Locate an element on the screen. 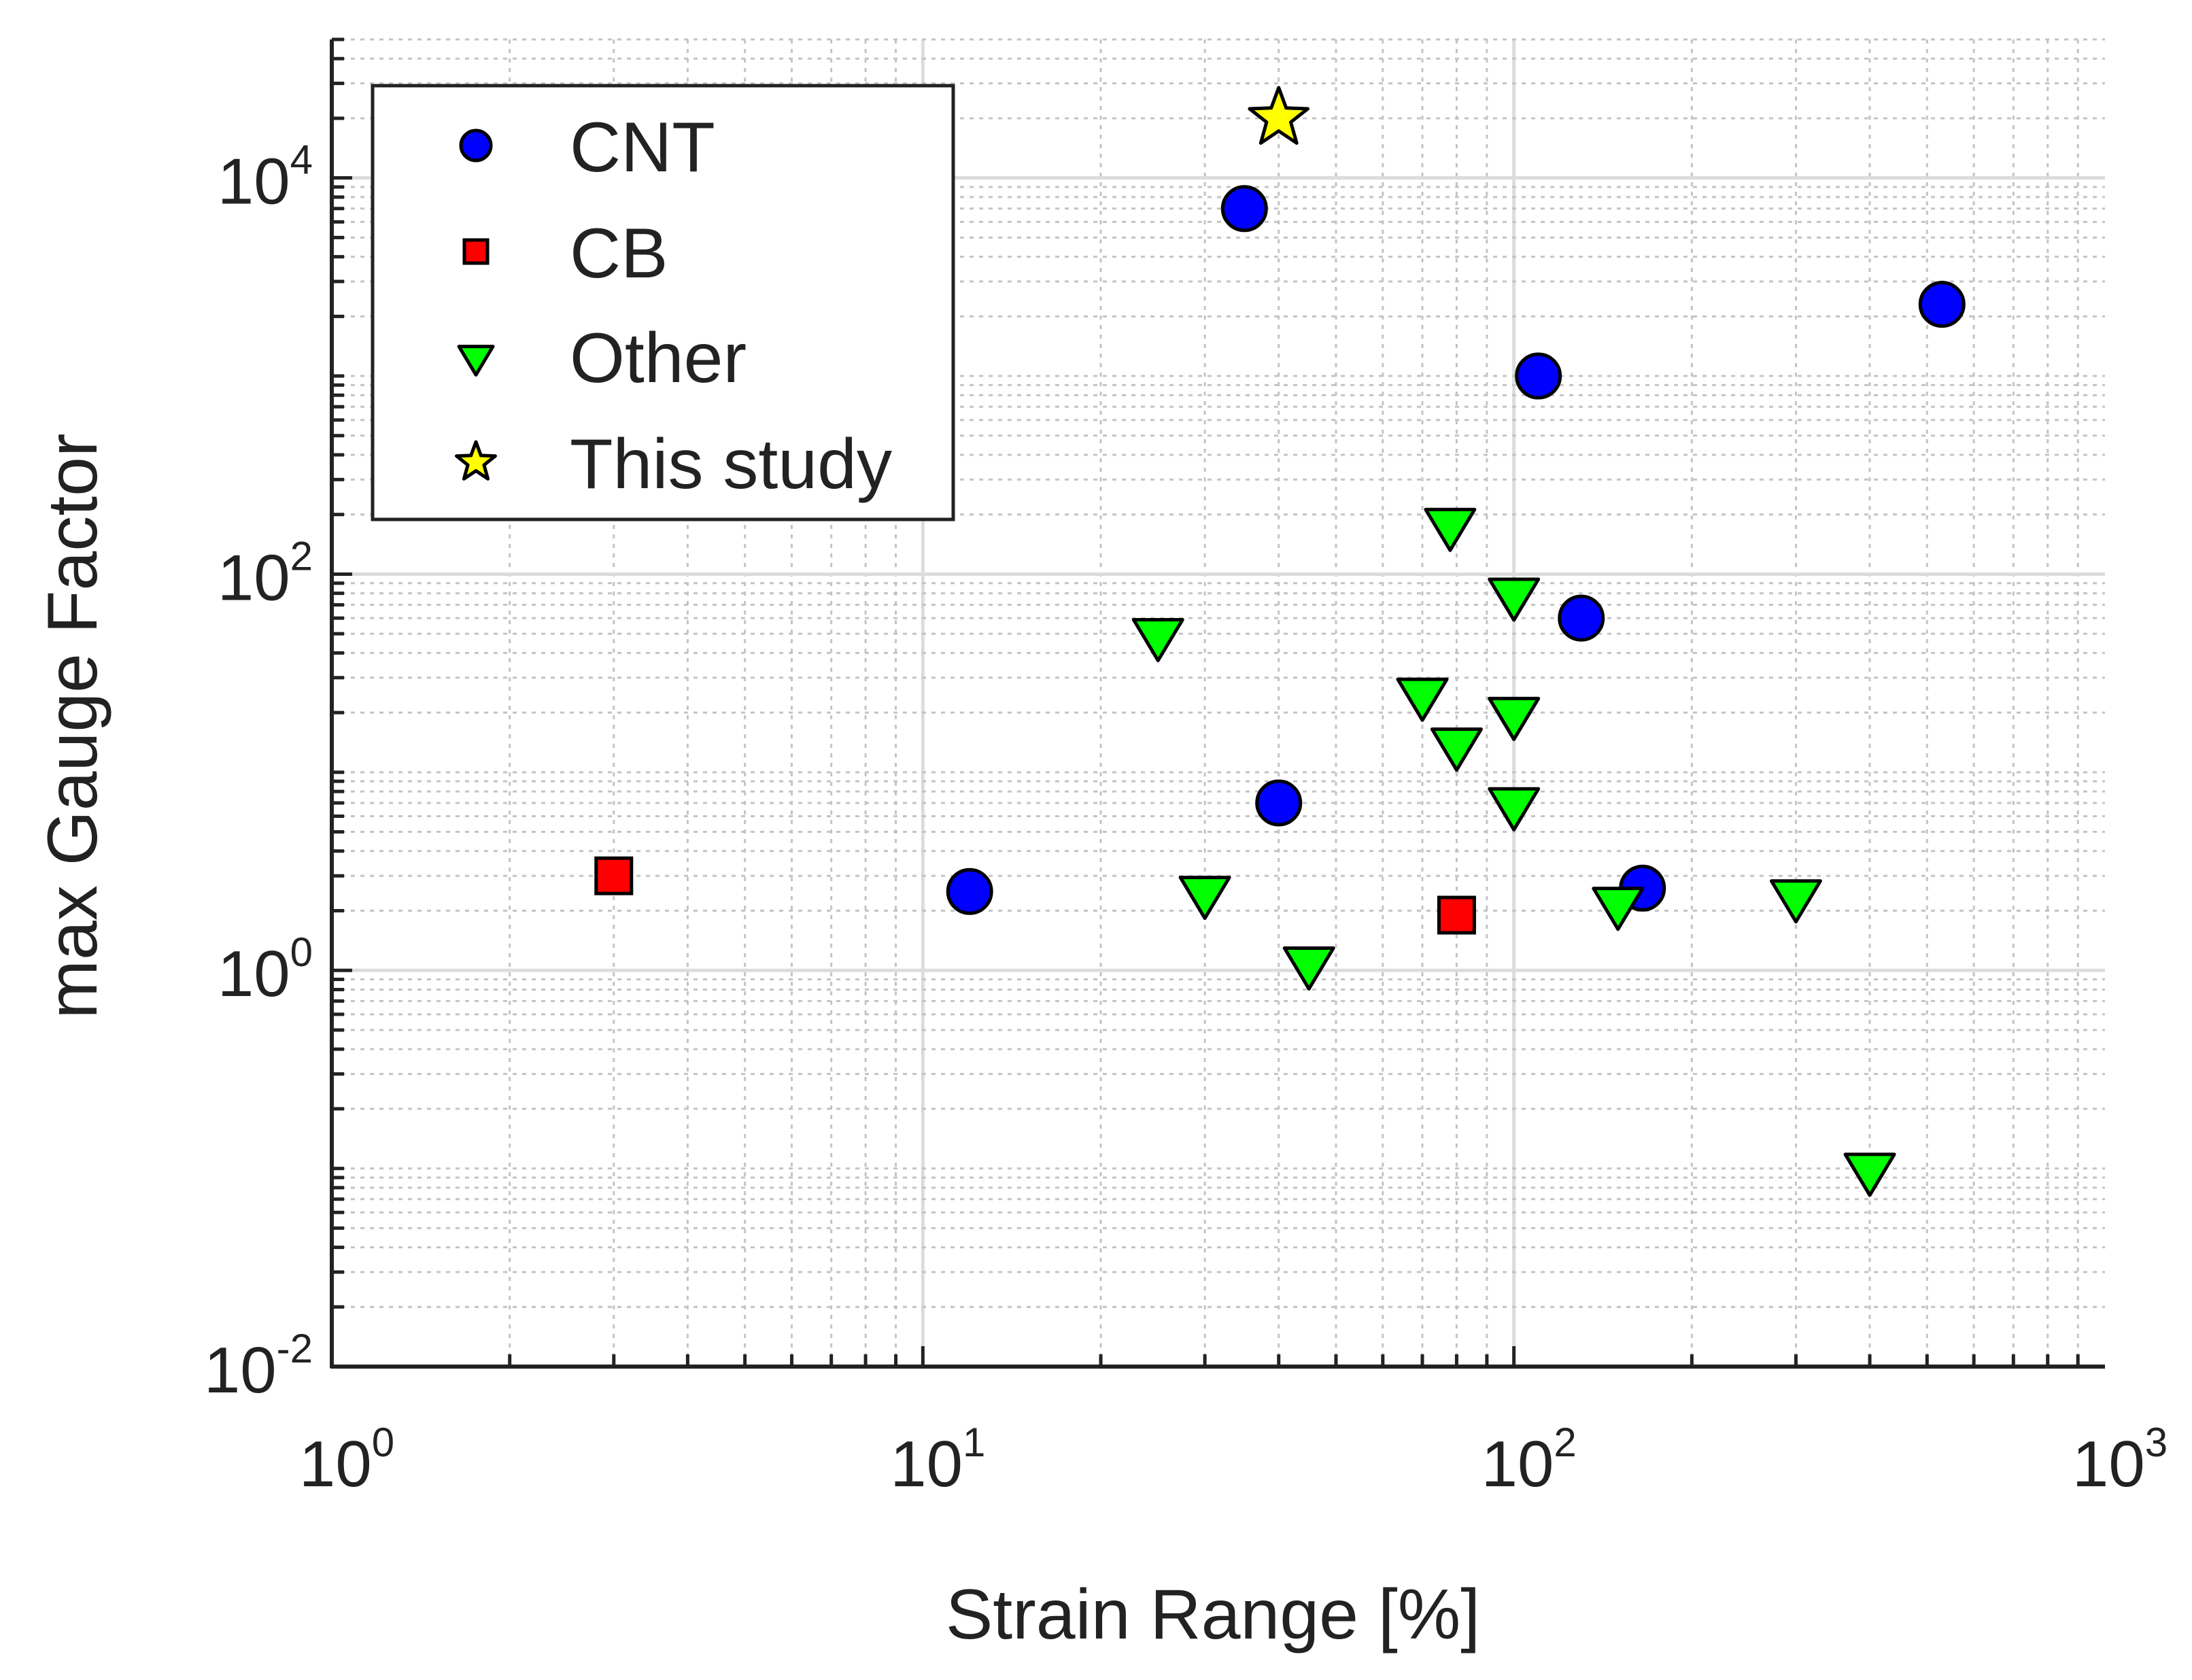  legend-marker-this-study is located at coordinates (476, 460).